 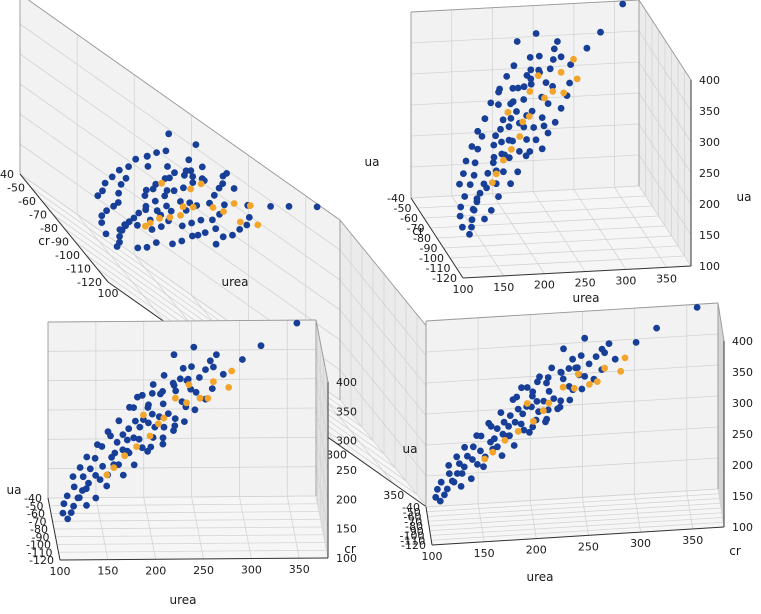 What do you see at coordinates (585, 298) in the screenshot?
I see `x-axis-label: urea` at bounding box center [585, 298].